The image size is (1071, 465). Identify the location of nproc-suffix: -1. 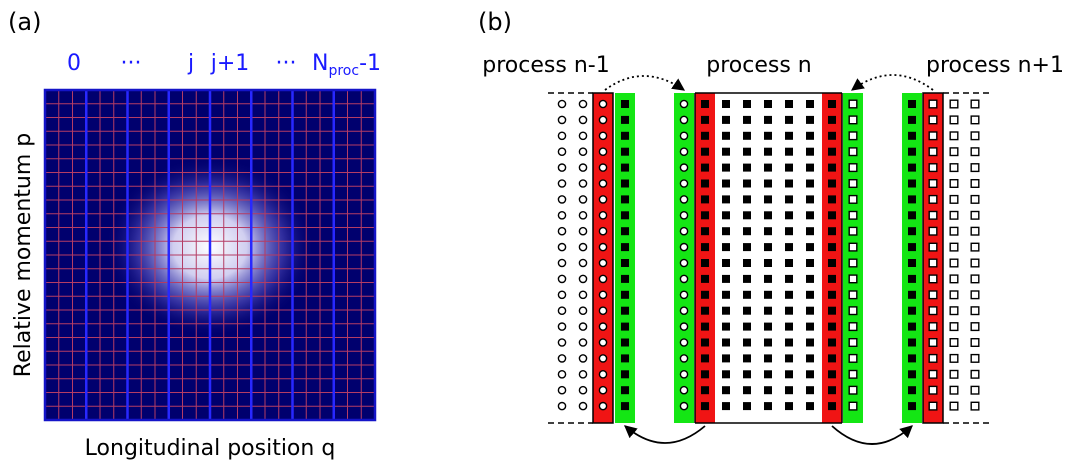
(370, 63).